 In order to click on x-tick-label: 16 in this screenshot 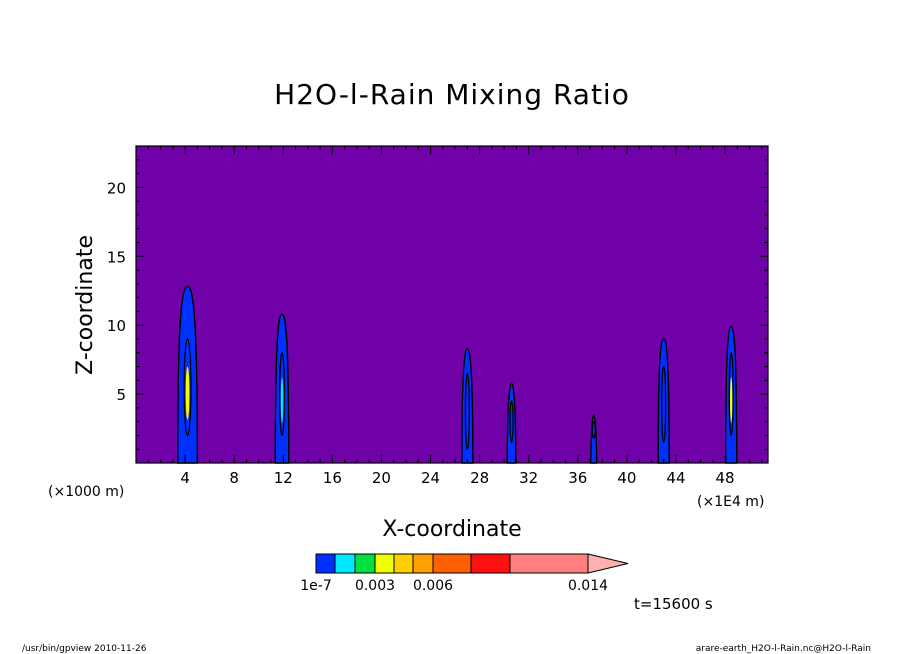, I will do `click(332, 478)`.